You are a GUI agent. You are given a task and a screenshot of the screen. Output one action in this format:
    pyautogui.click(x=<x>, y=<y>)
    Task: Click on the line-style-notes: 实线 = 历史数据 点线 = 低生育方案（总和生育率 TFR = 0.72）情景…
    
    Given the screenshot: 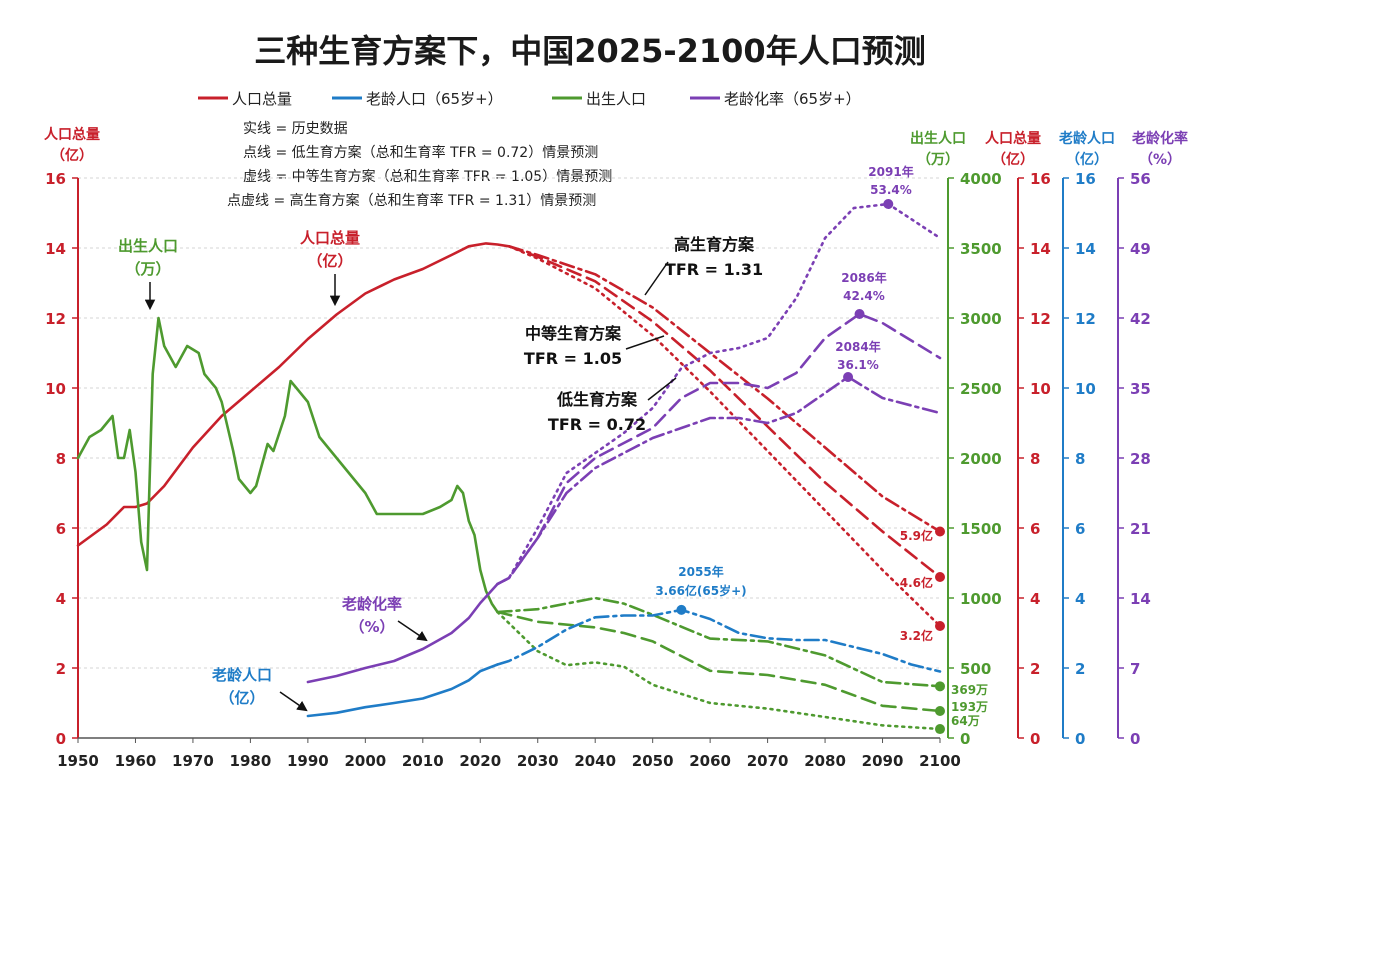 What is the action you would take?
    pyautogui.click(x=419, y=165)
    